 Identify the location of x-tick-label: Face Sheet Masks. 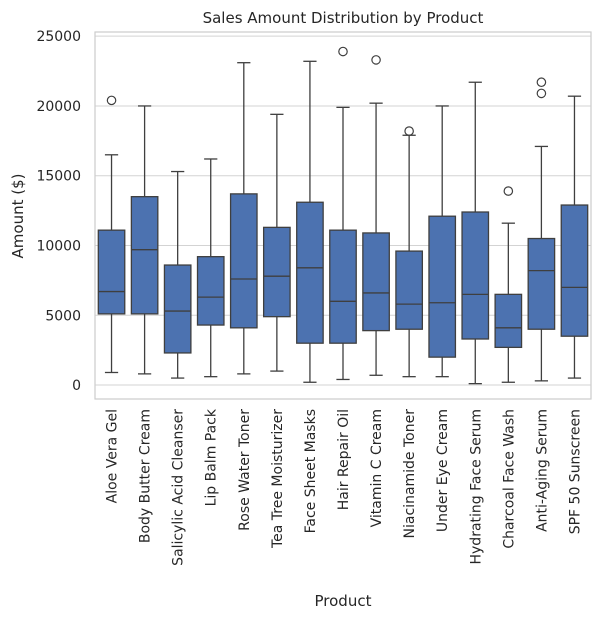
(311, 471).